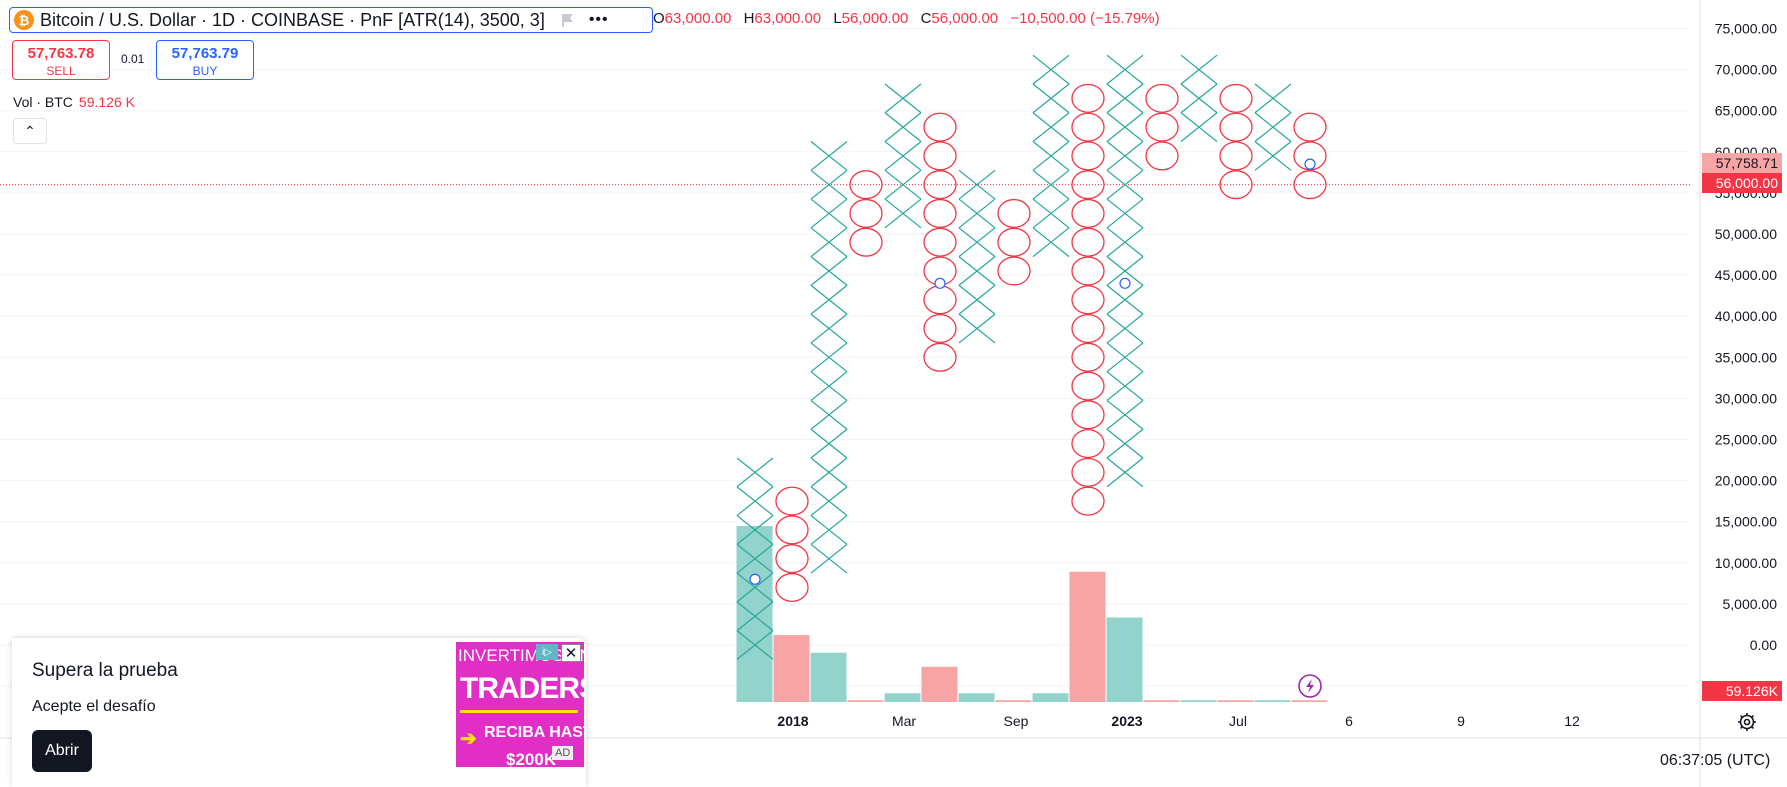 The width and height of the screenshot is (1787, 787). I want to click on price-tick-label: 40,000.00, so click(1746, 316).